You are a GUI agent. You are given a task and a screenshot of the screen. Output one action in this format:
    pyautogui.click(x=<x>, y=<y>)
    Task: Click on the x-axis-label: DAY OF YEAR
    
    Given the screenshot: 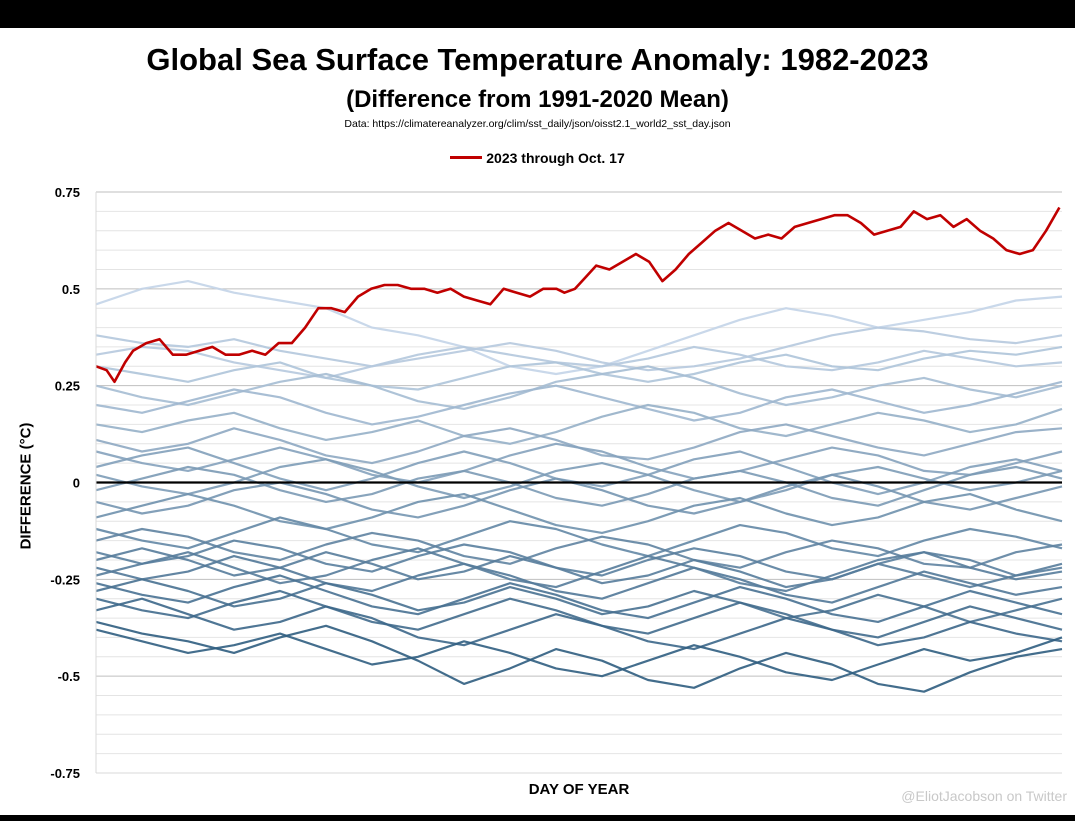 What is the action you would take?
    pyautogui.click(x=579, y=789)
    